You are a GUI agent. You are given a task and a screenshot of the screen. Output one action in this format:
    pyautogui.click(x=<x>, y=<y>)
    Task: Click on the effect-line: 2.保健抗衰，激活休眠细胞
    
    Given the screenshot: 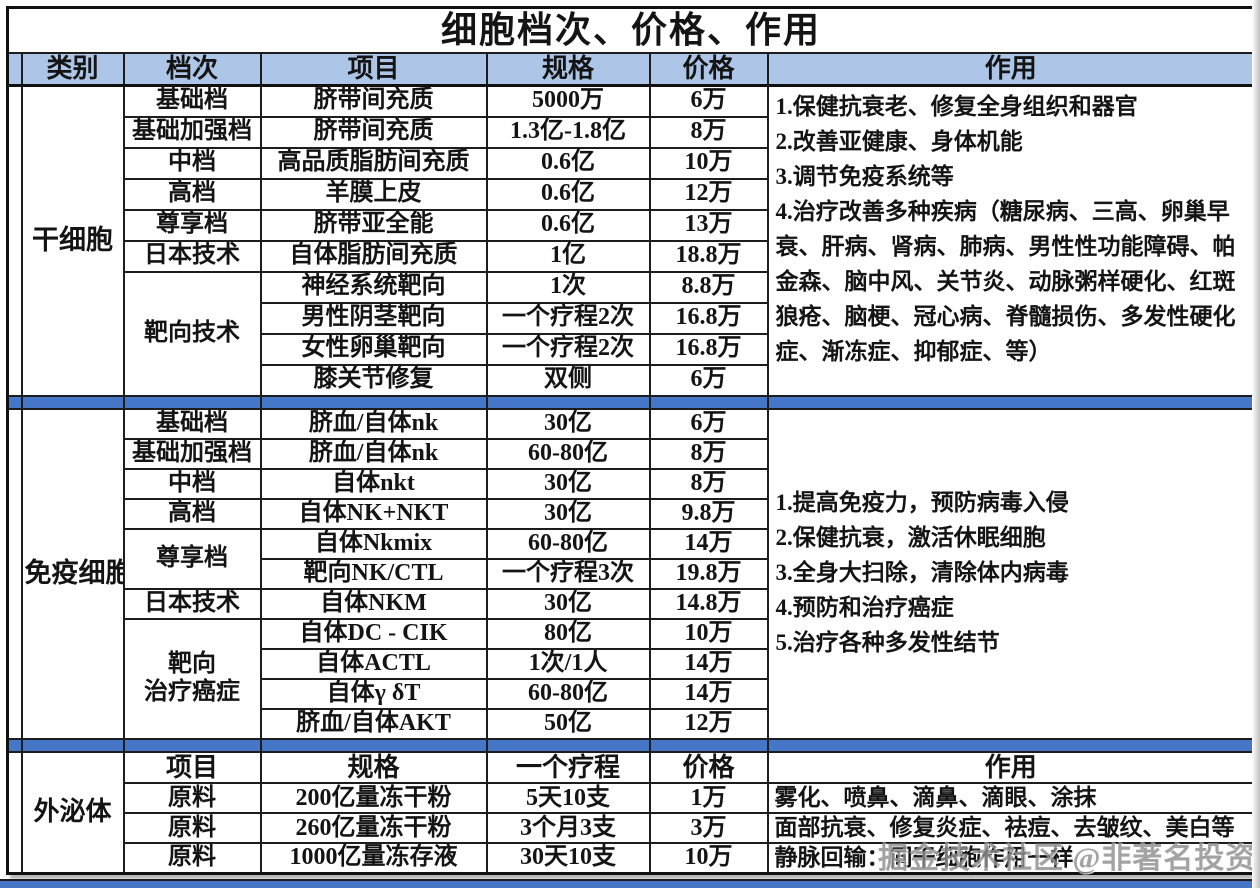 What is the action you would take?
    pyautogui.click(x=910, y=538)
    